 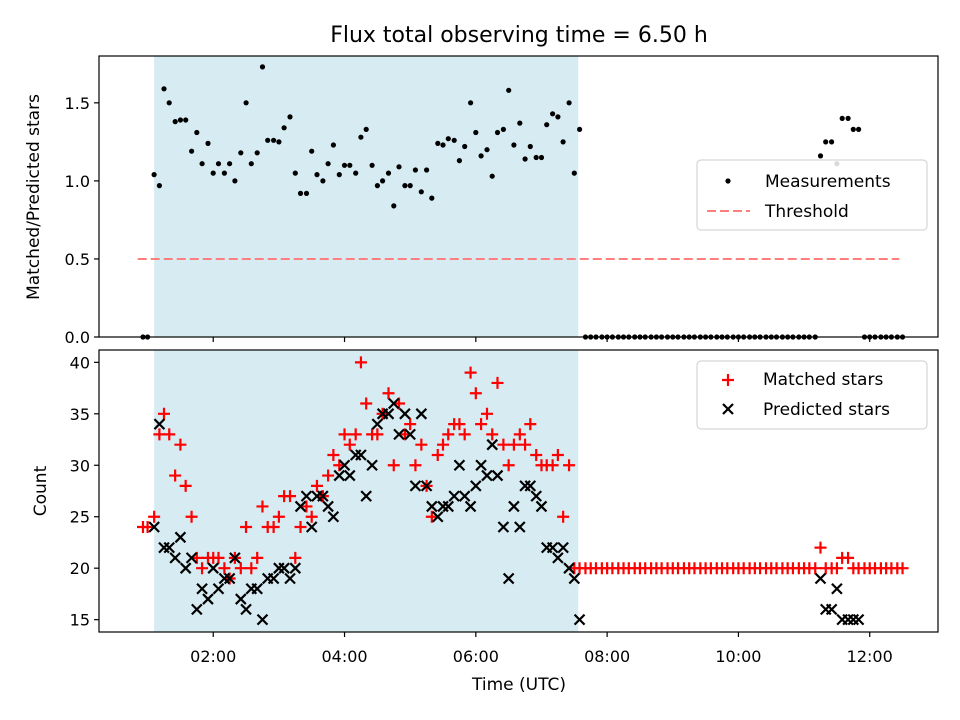 What do you see at coordinates (812, 195) in the screenshot?
I see `ratio-legend-box` at bounding box center [812, 195].